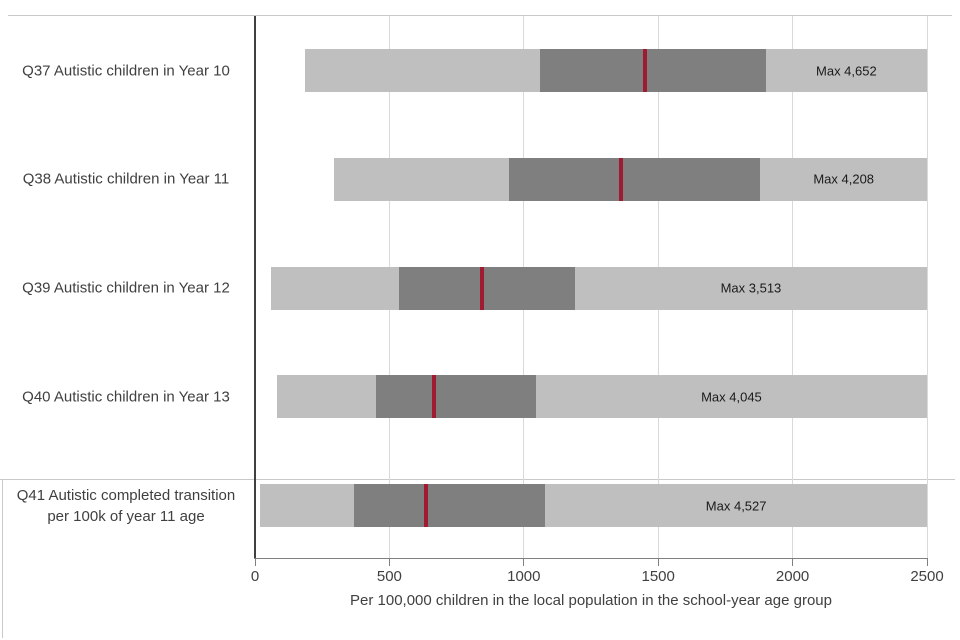 Image resolution: width=960 pixels, height=640 pixels. Describe the element at coordinates (792, 576) in the screenshot. I see `x-axis-tick-label-2000: 2000` at that location.